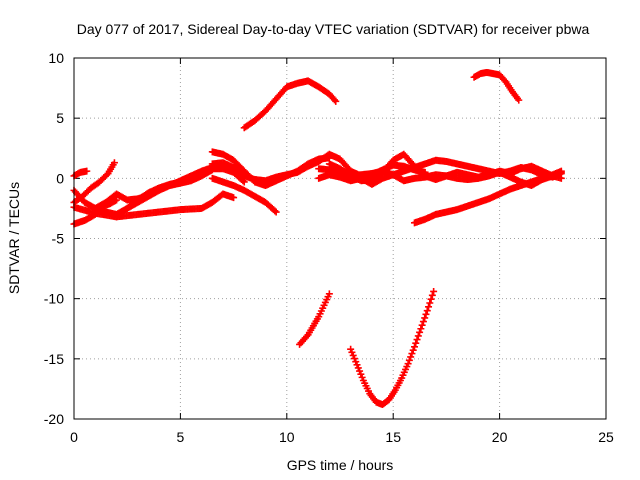 The width and height of the screenshot is (640, 480). I want to click on x-axis-label: GPS time / hours, so click(340, 465).